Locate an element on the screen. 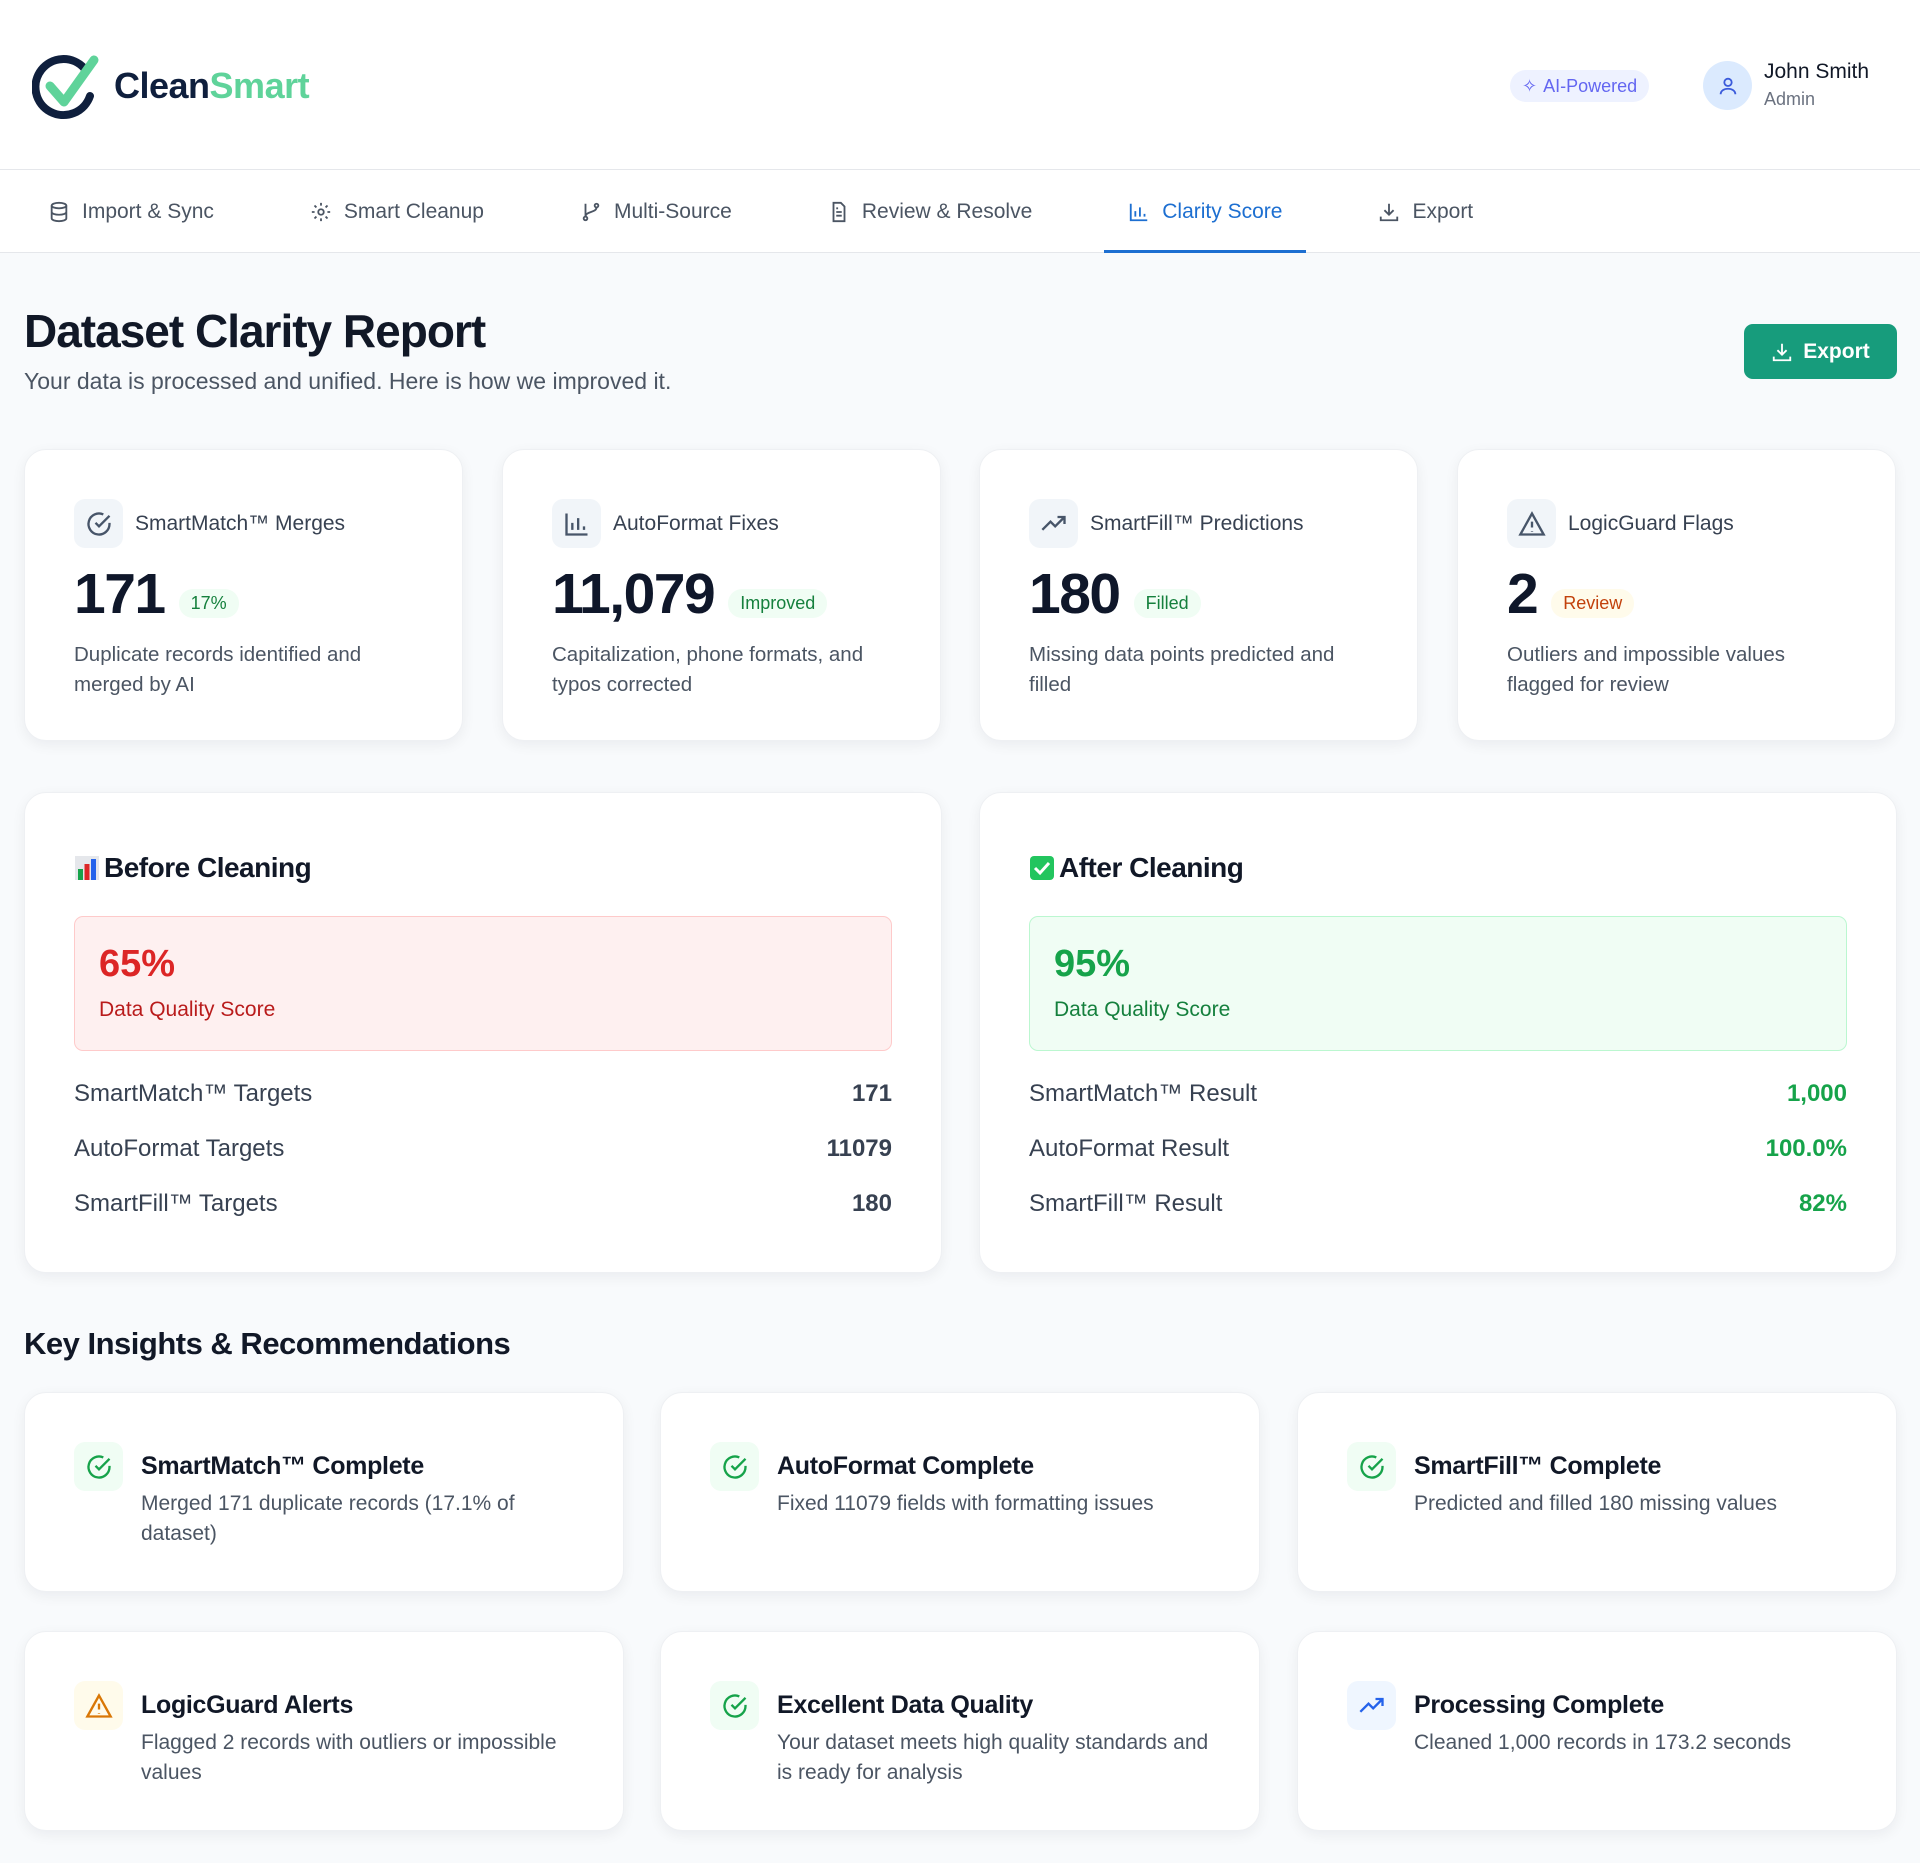 The width and height of the screenshot is (1920, 1863). stat-value: 180 is located at coordinates (1075, 594).